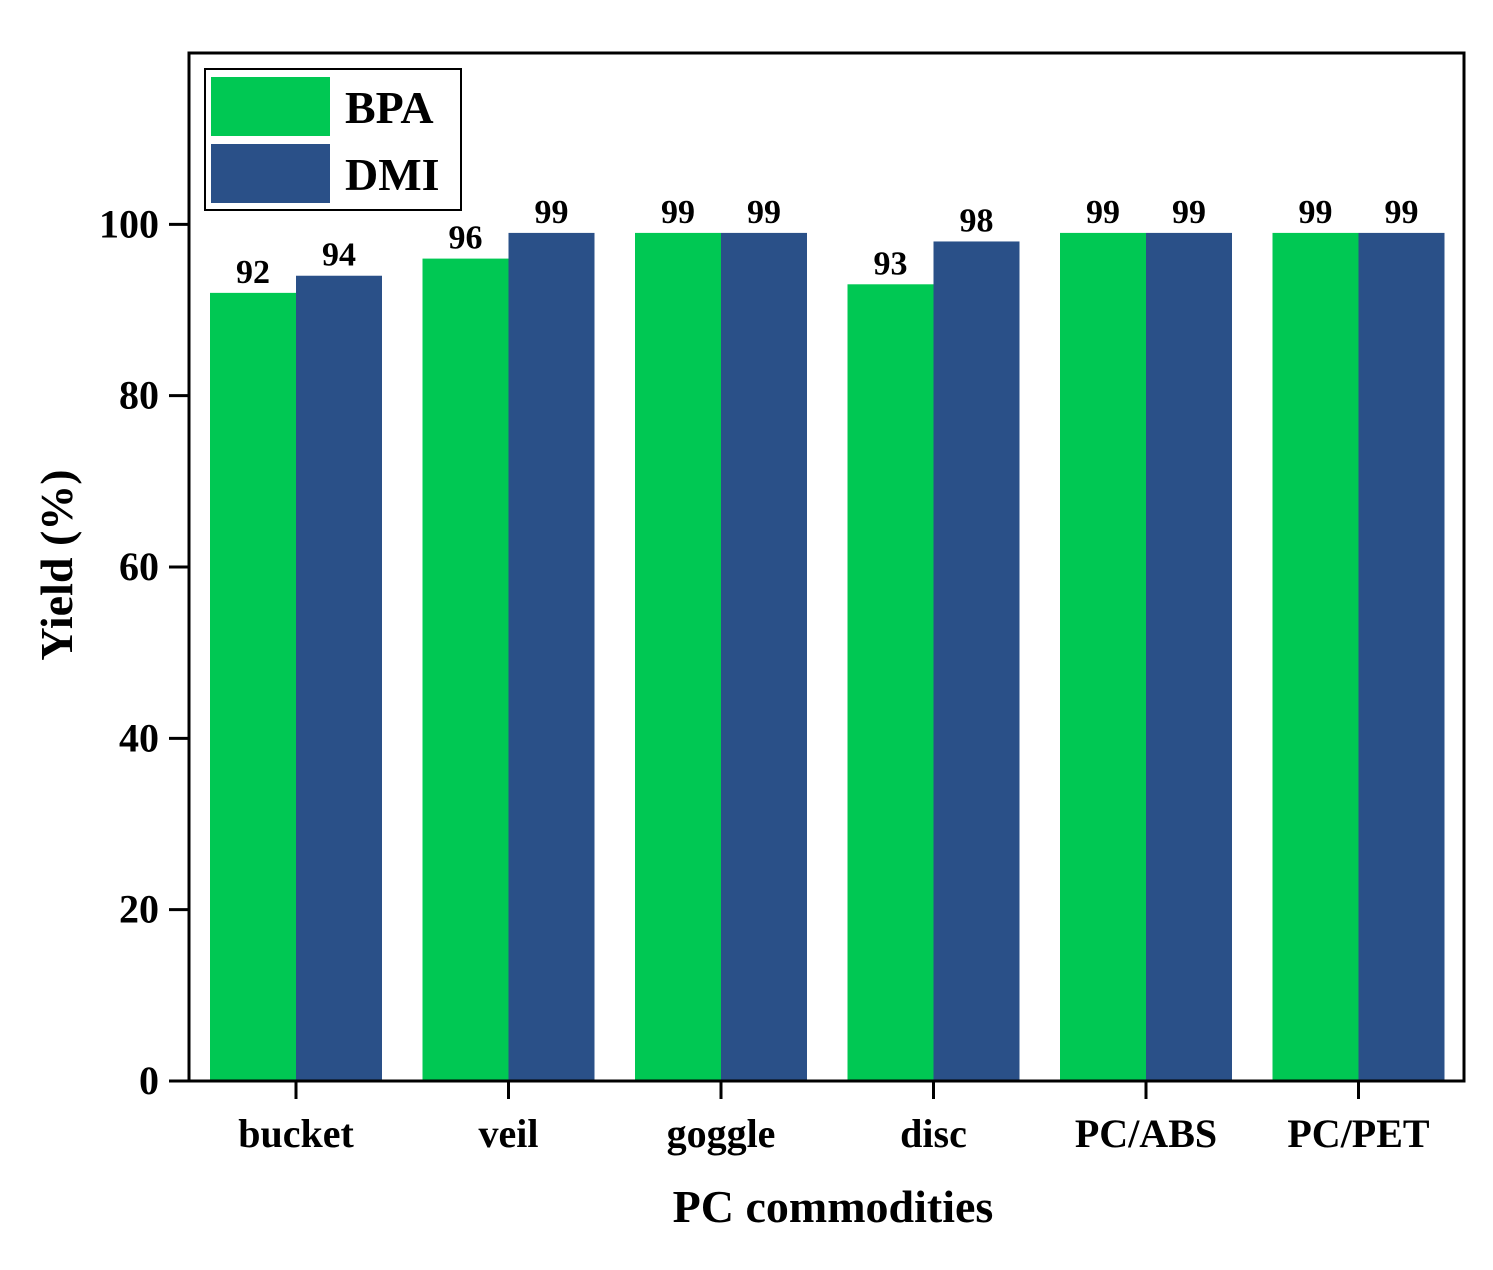  Describe the element at coordinates (1358, 1133) in the screenshot. I see `x-tick-label: PC/PET` at that location.